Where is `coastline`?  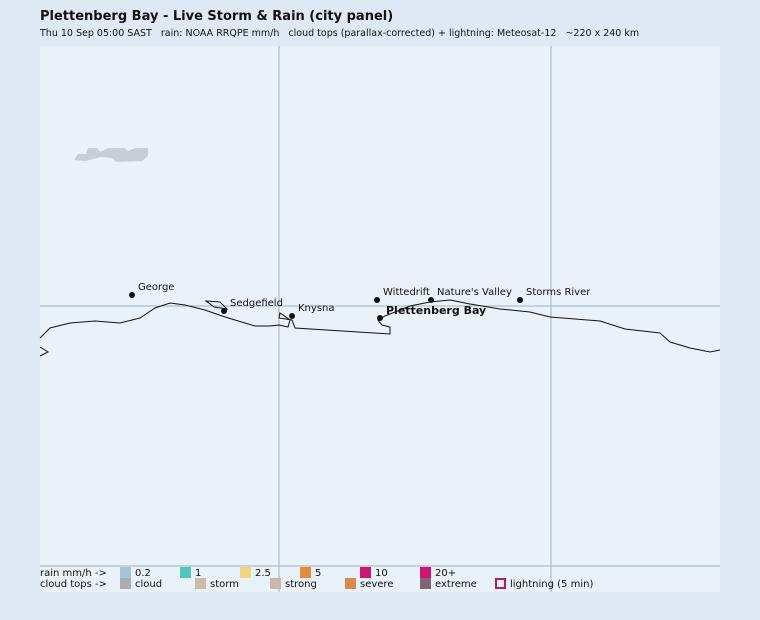
coastline is located at coordinates (380, 328).